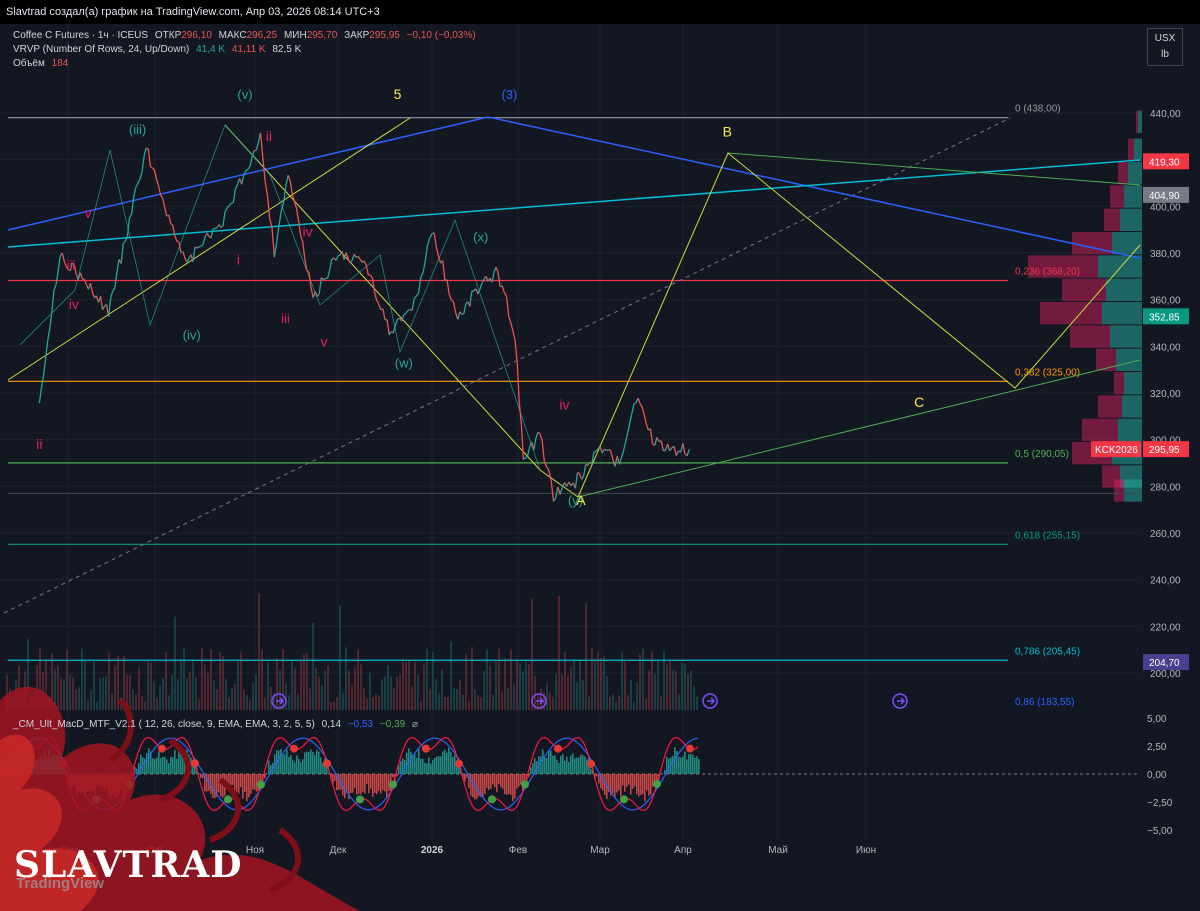 This screenshot has height=911, width=1200. I want to click on unit-label: lb, so click(1165, 54).